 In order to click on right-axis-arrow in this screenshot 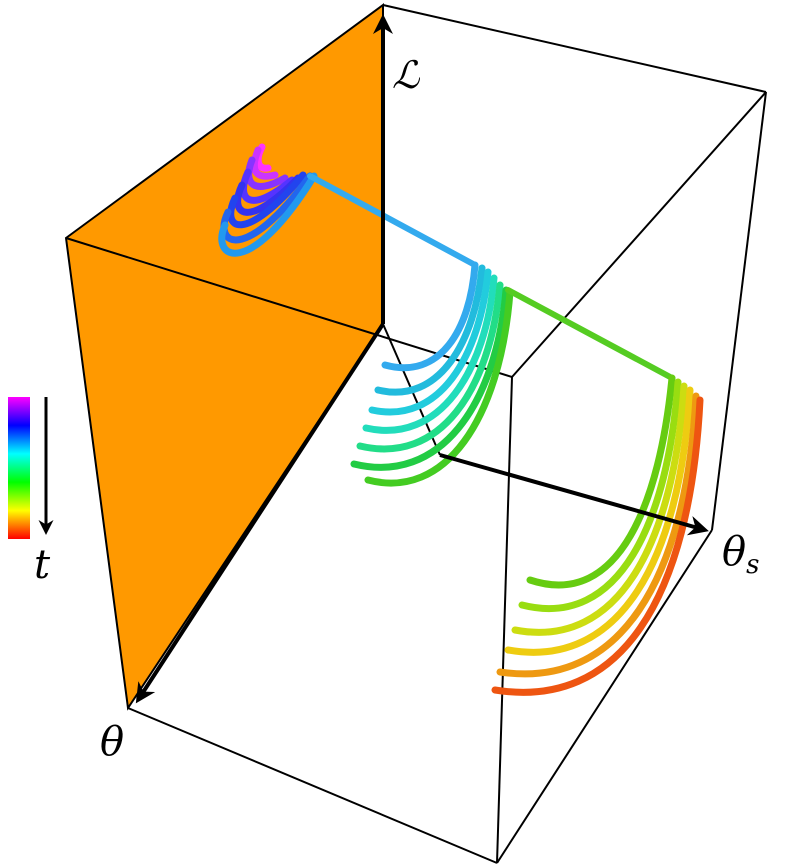, I will do `click(574, 494)`.